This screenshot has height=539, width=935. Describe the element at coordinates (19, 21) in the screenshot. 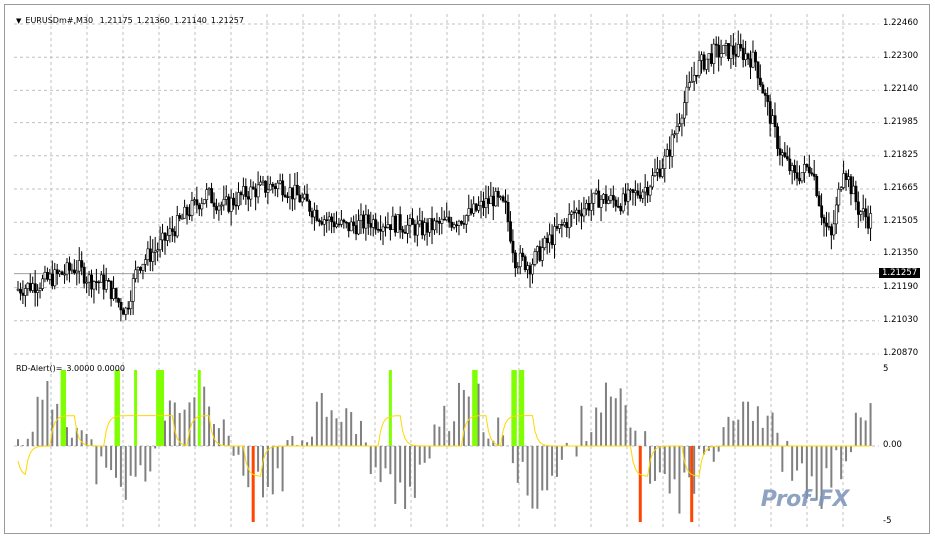

I see `collapse-arrow-icon: ▼` at that location.